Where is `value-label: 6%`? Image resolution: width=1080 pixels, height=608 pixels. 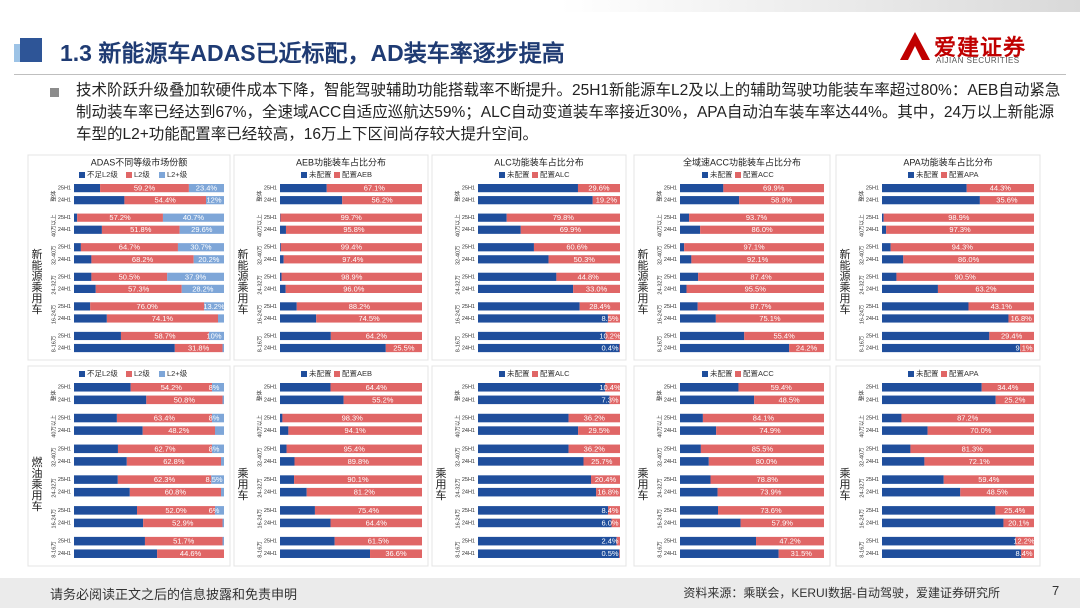
value-label: 6% is located at coordinates (214, 510).